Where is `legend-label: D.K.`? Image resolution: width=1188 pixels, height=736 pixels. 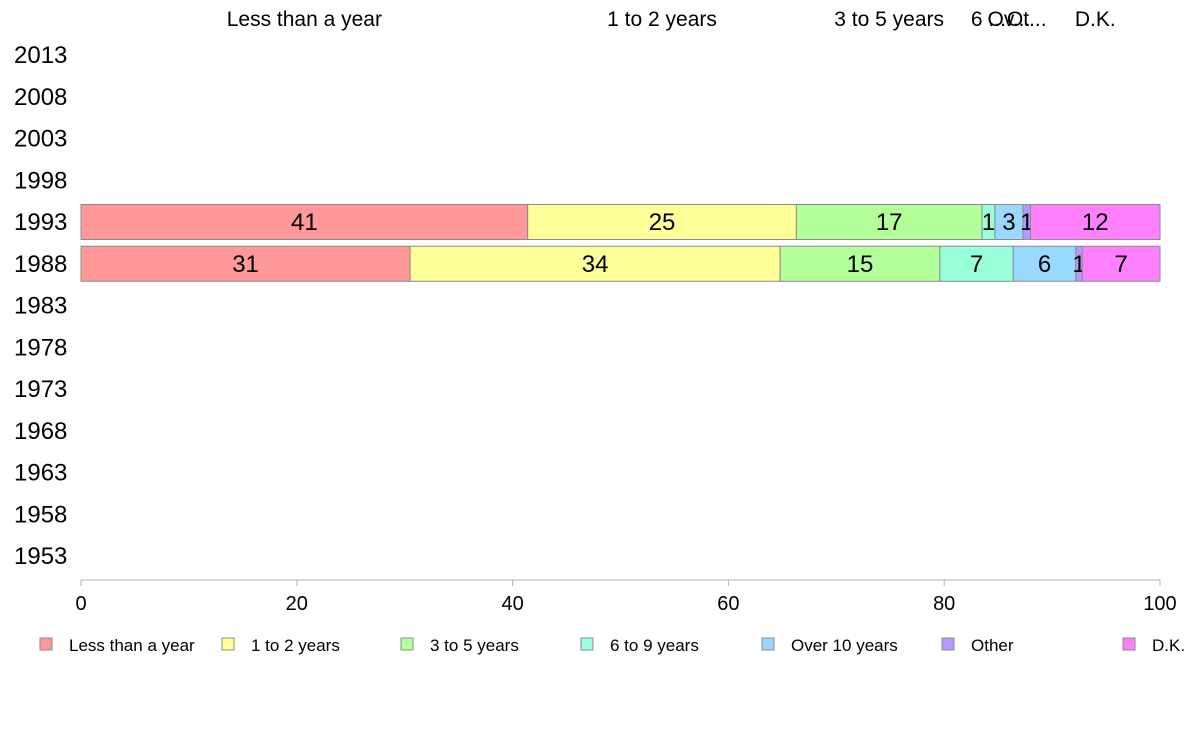
legend-label: D.K. is located at coordinates (1168, 645).